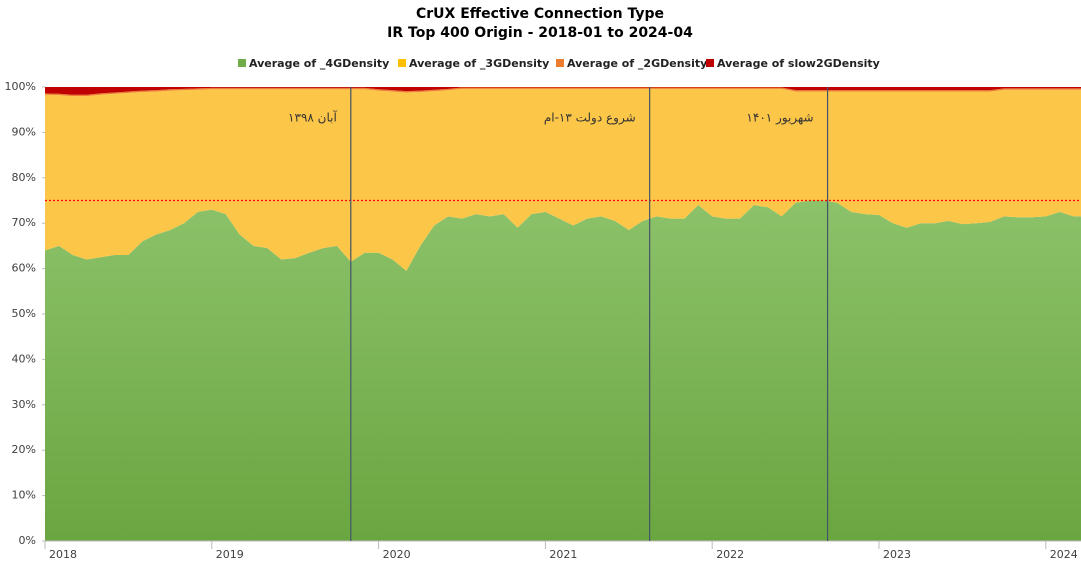 The width and height of the screenshot is (1081, 564). Describe the element at coordinates (798, 63) in the screenshot. I see `legend-label: Average of slow2GDensity` at that location.